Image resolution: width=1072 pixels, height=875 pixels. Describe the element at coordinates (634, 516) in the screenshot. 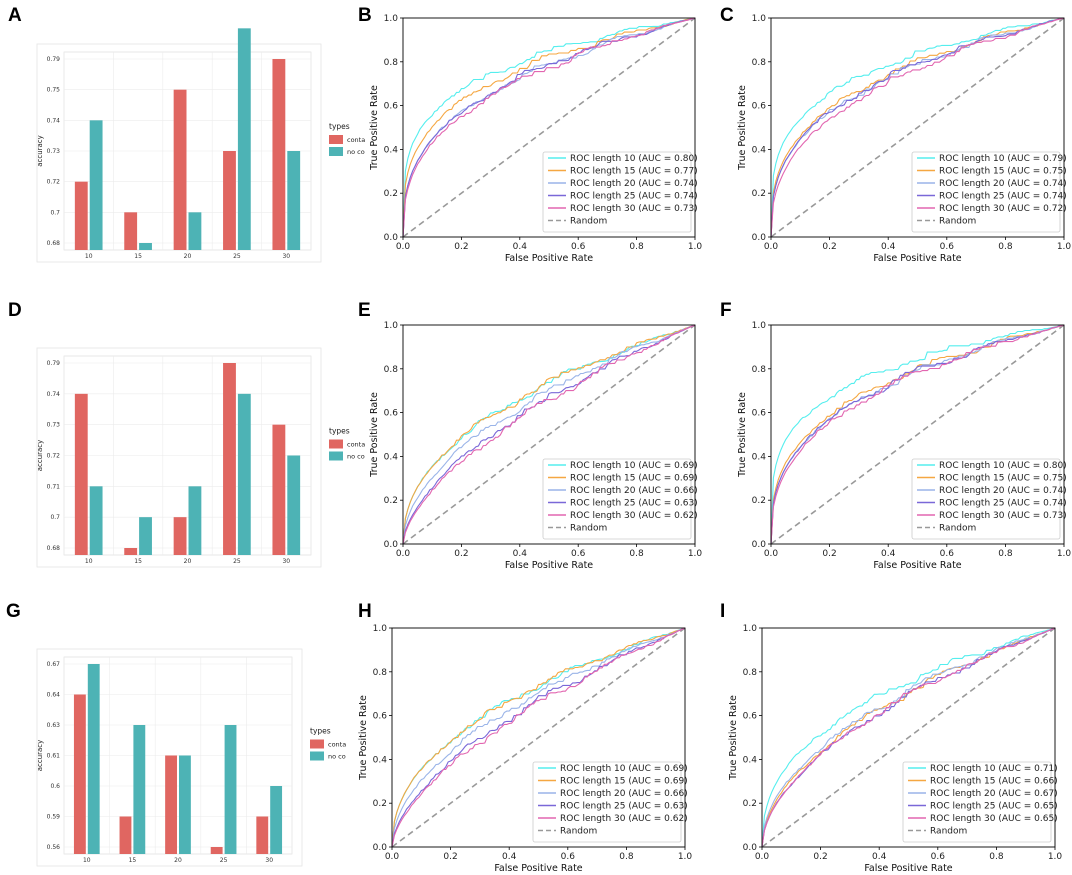

I see `legend-item-label: ROC length 30 (AUC = 0.62)` at that location.